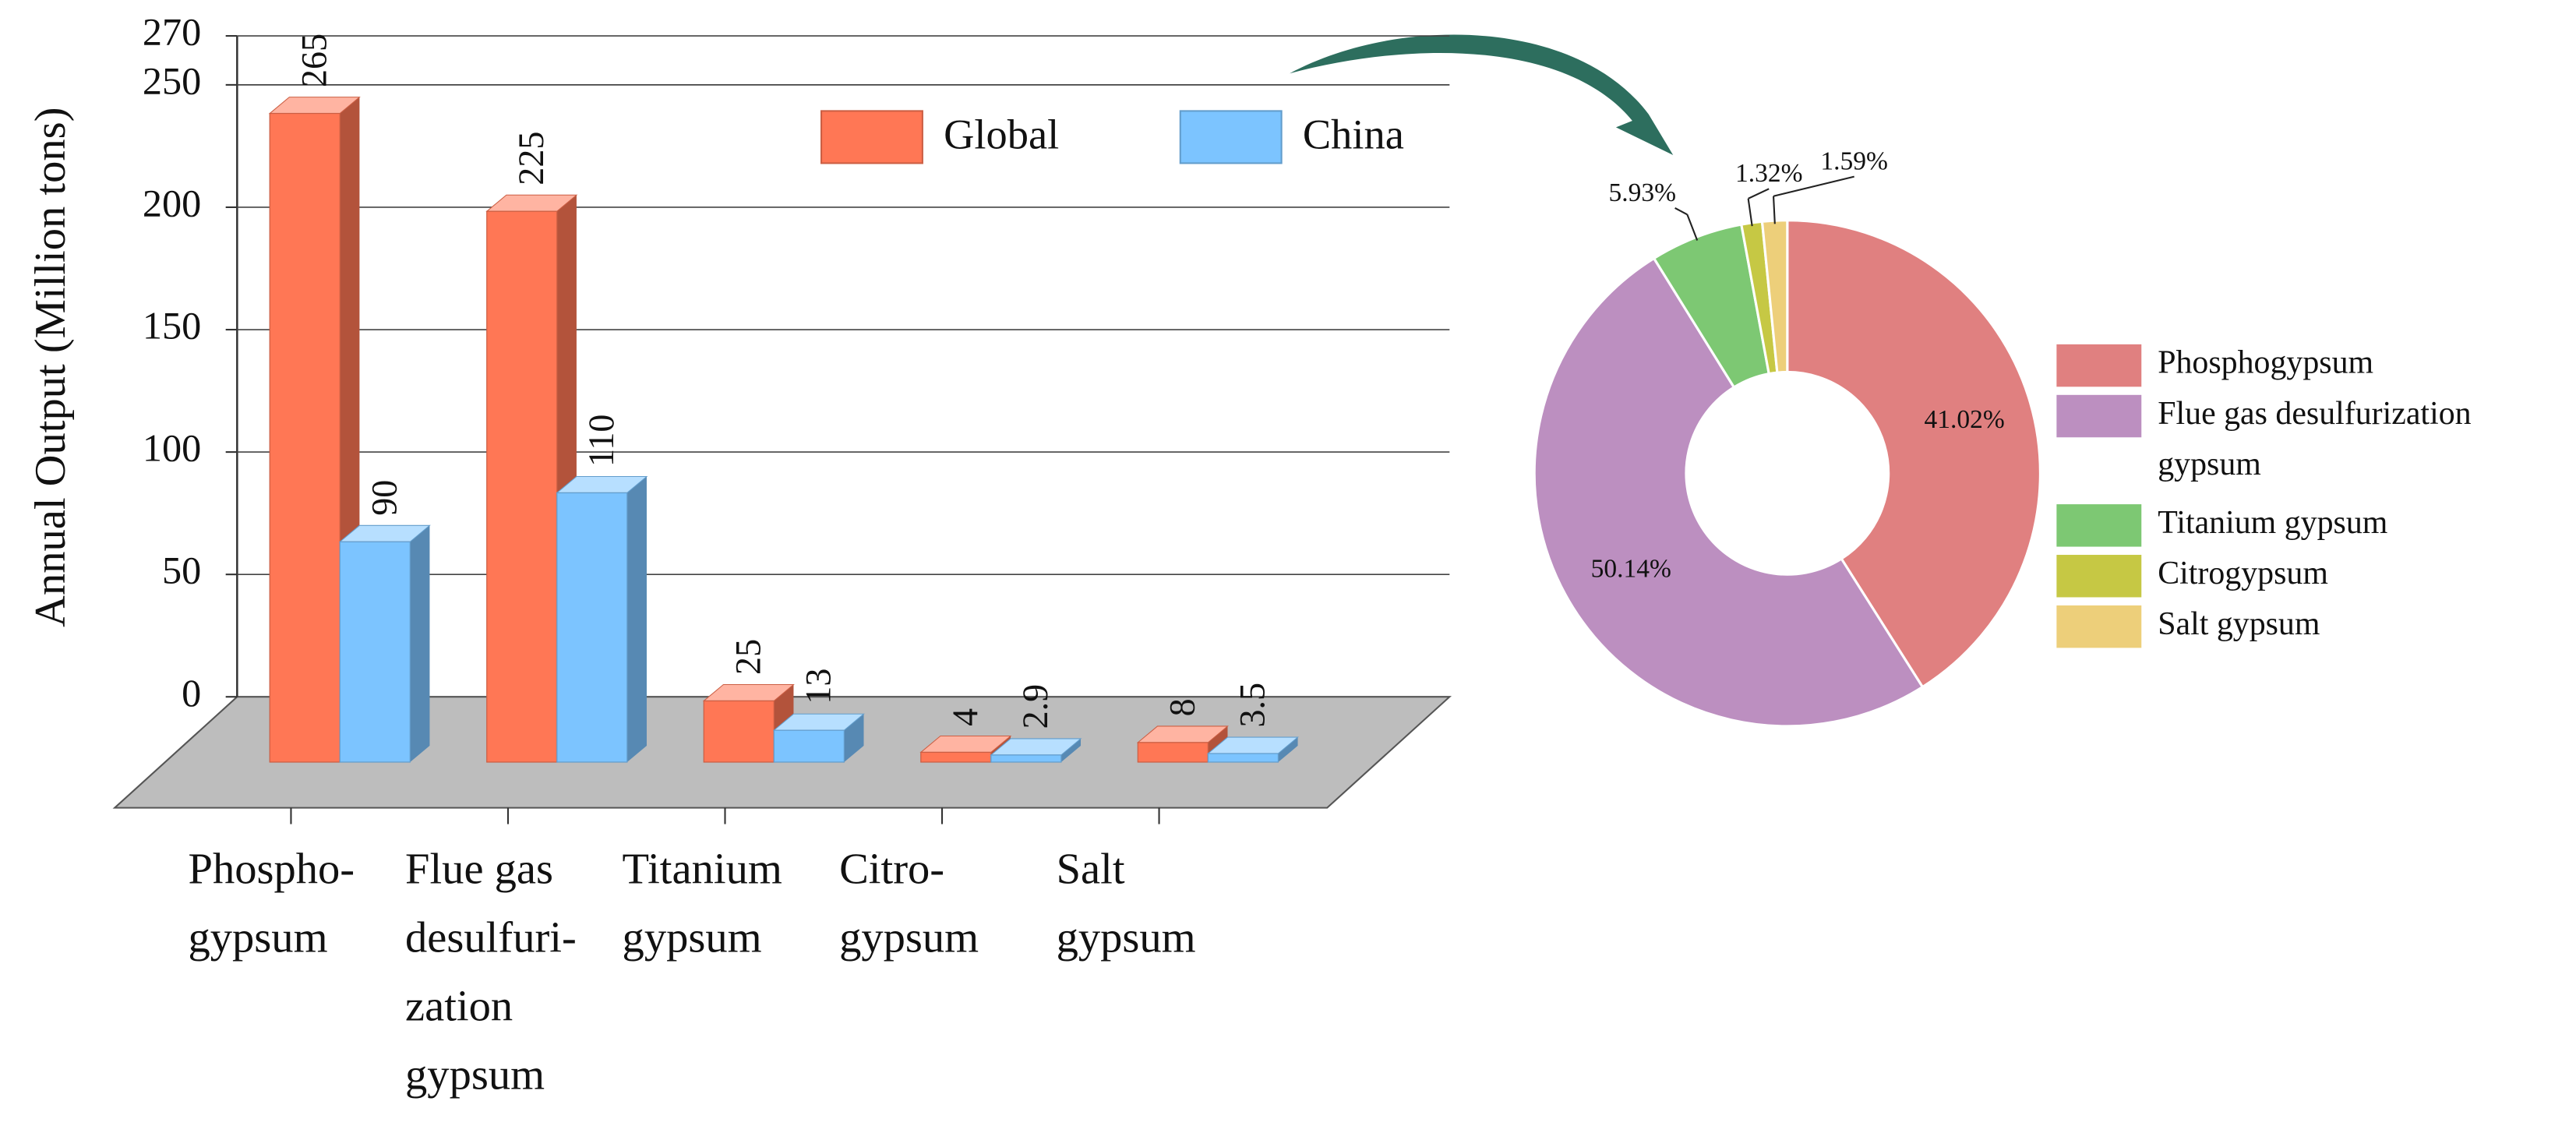 The image size is (2576, 1126). Describe the element at coordinates (1482, 94) in the screenshot. I see `arrow` at that location.